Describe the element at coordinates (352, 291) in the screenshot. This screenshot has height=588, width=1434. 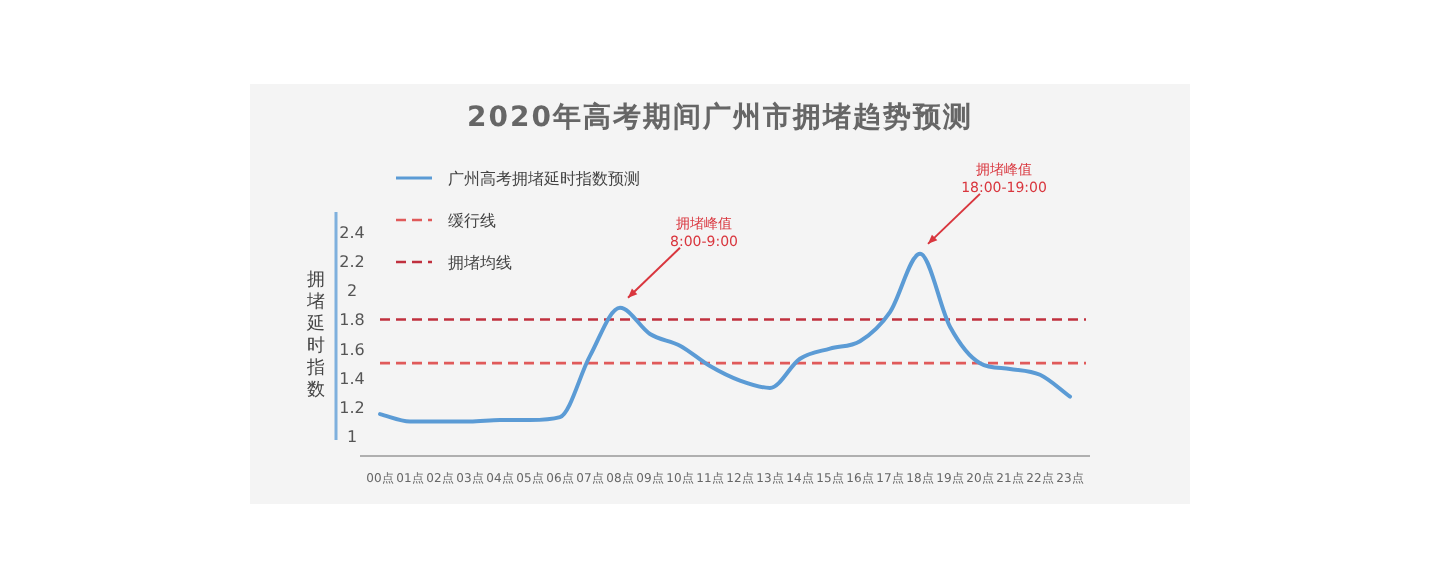
I see `y-tick-label: 2` at that location.